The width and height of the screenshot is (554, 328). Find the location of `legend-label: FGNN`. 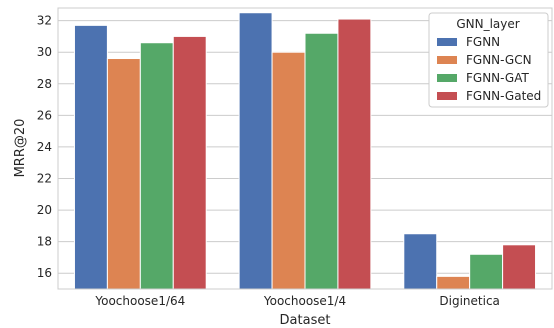

legend-label: FGNN is located at coordinates (483, 42).